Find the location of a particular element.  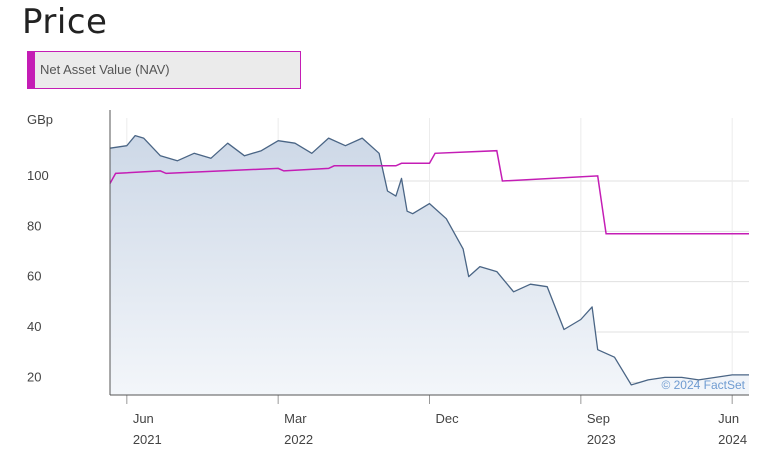

y-tick-label: 20 is located at coordinates (34, 376).